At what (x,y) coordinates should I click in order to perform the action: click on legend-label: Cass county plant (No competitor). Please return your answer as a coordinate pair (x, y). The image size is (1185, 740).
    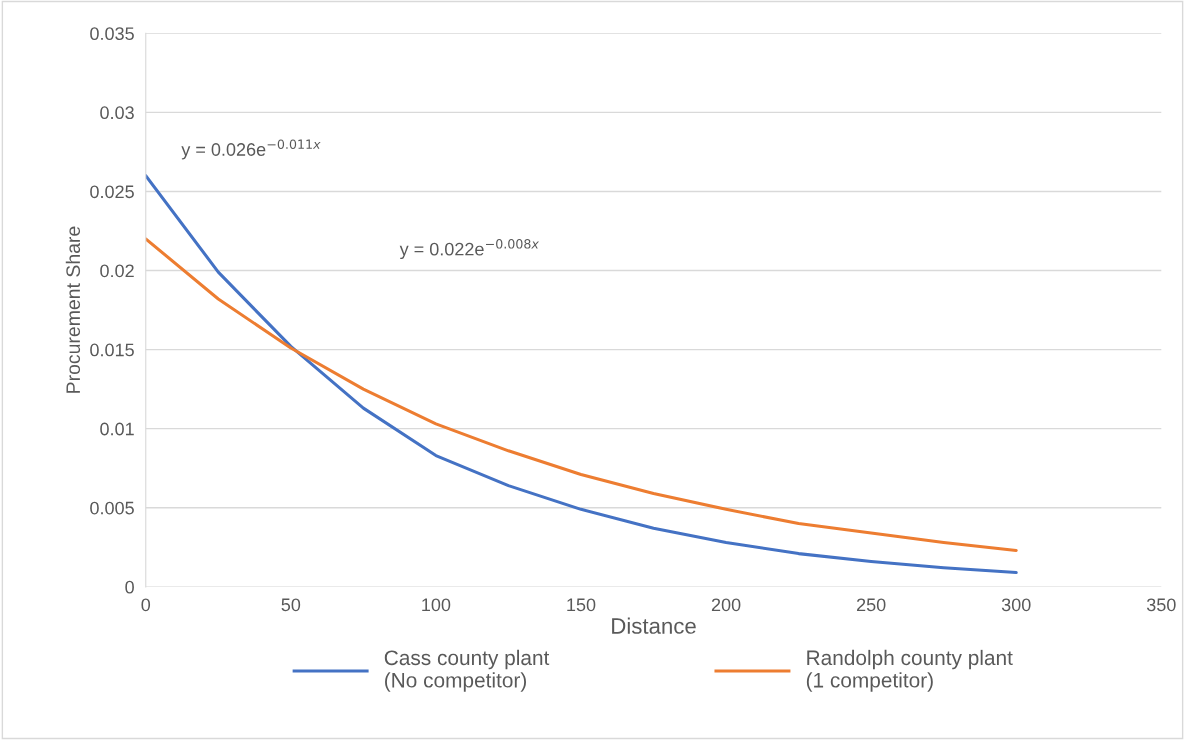
    Looking at the image, I should click on (467, 670).